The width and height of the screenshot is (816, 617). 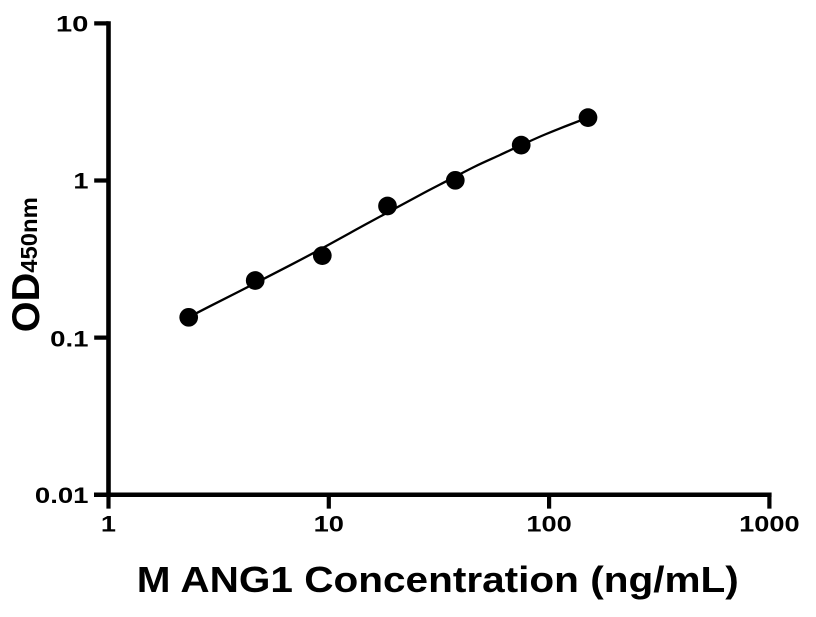 What do you see at coordinates (62, 495) in the screenshot?
I see `svg-text: 0.01` at bounding box center [62, 495].